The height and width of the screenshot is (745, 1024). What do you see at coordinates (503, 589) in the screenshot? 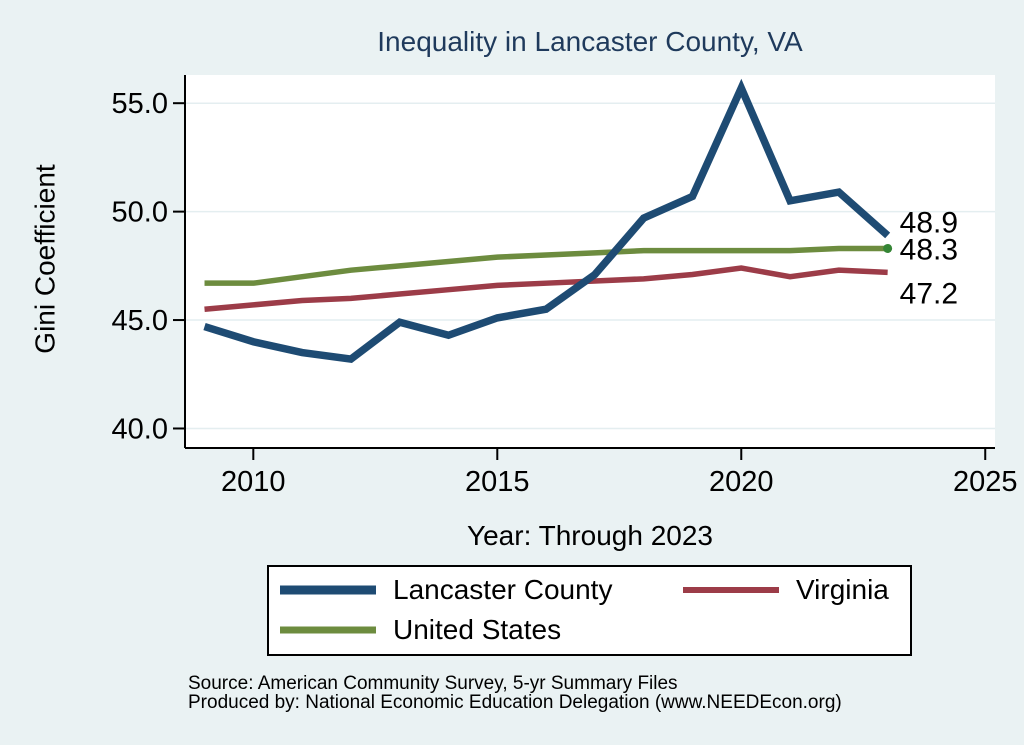
I see `legend-label-lancaster: Lancaster County` at bounding box center [503, 589].